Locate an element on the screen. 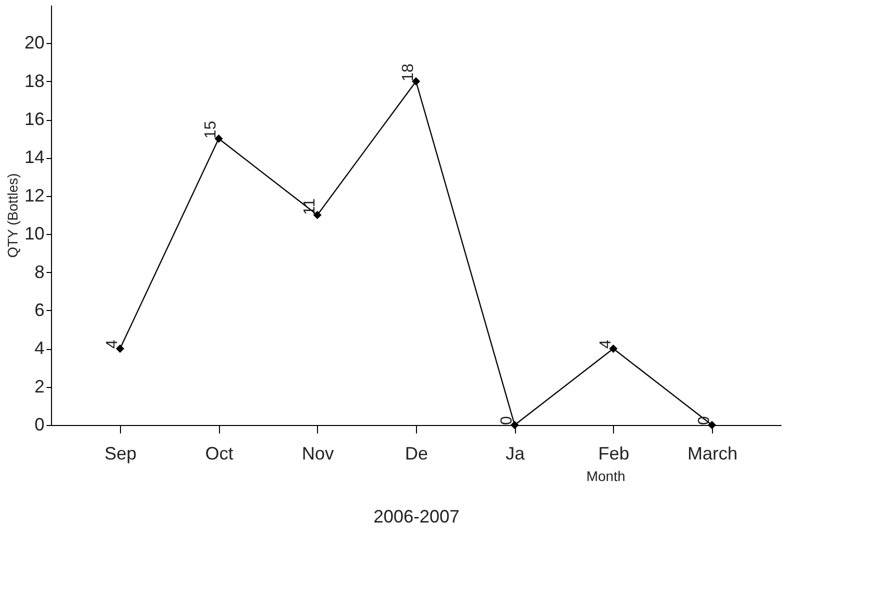 The height and width of the screenshot is (592, 872). text: Month is located at coordinates (606, 476).